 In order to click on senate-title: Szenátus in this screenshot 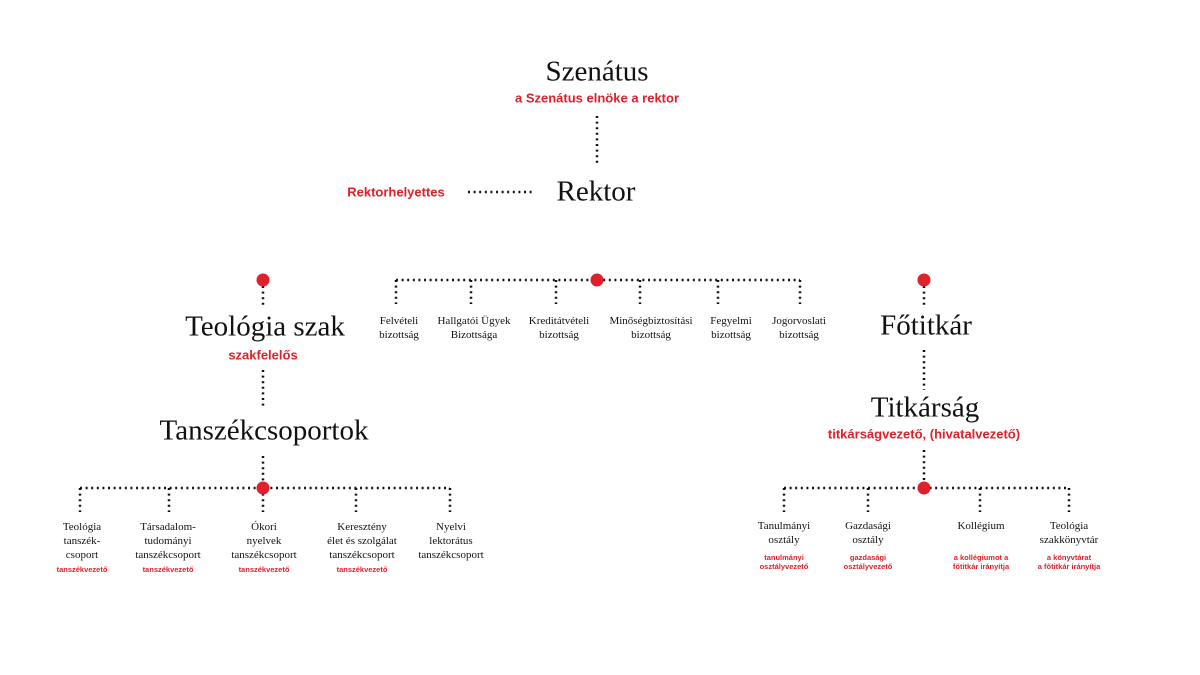, I will do `click(597, 71)`.